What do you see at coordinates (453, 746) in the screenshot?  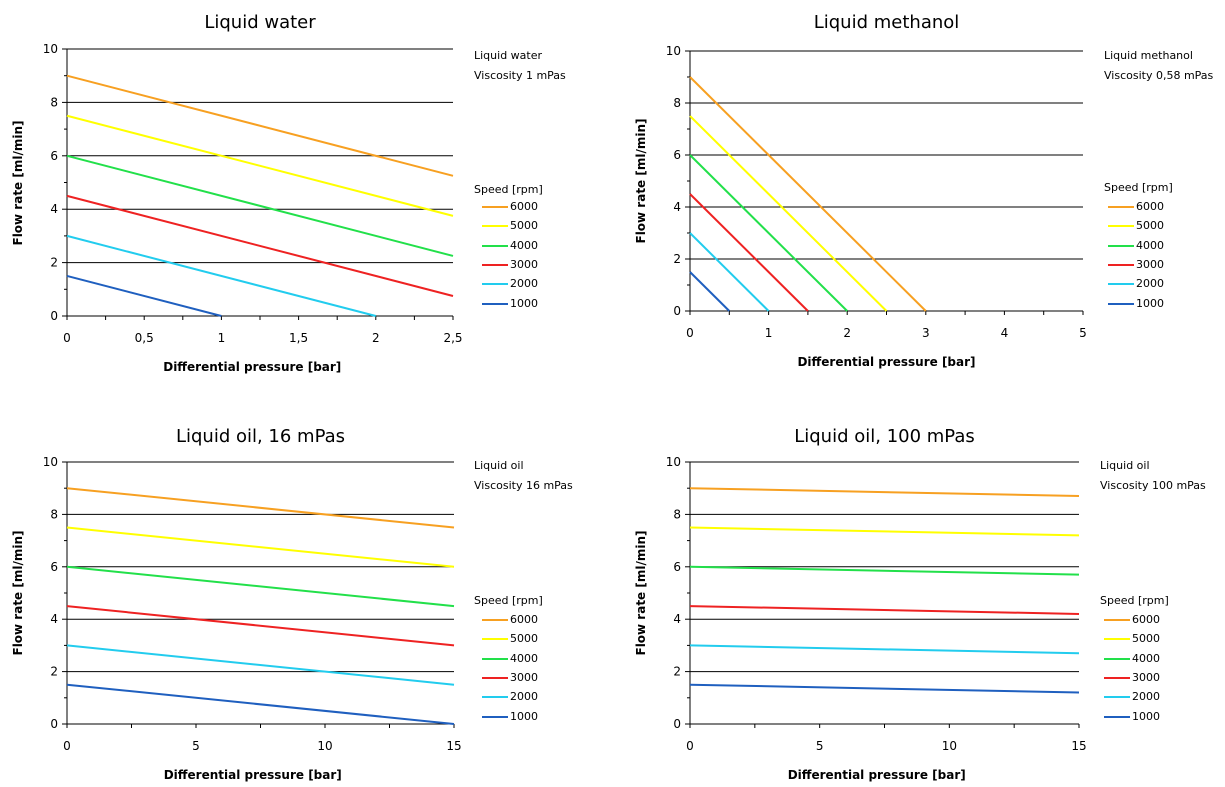 I see `x-tick-label: 15` at bounding box center [453, 746].